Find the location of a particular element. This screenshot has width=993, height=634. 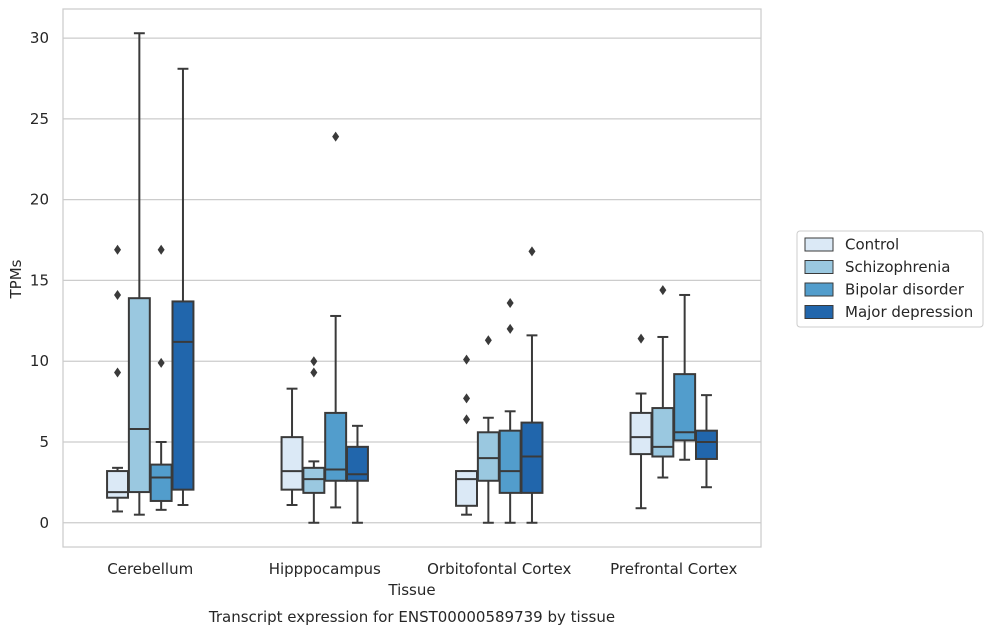

y-tick-label: 20 is located at coordinates (39, 200).